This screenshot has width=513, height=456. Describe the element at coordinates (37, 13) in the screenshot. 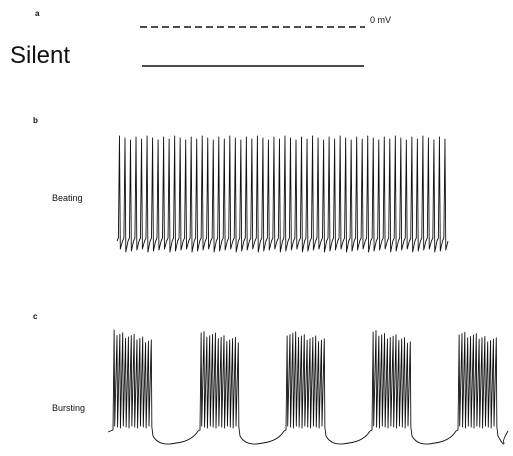

I see `panel-letter-a: a` at that location.